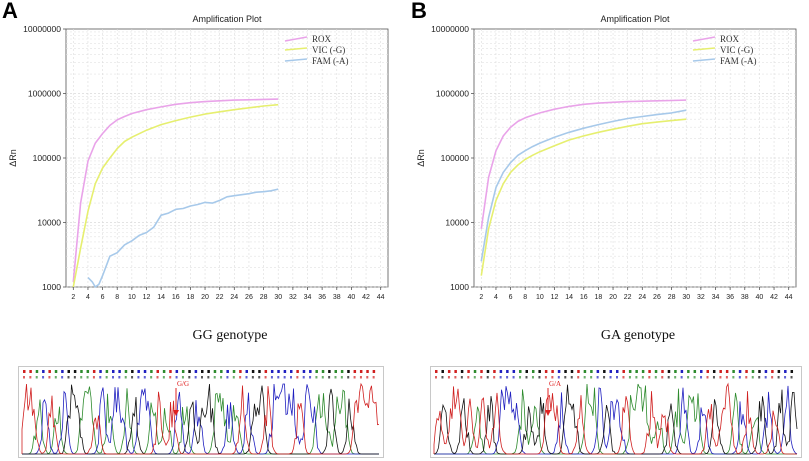 The width and height of the screenshot is (809, 461). I want to click on x-tick-label: 24, so click(642, 297).